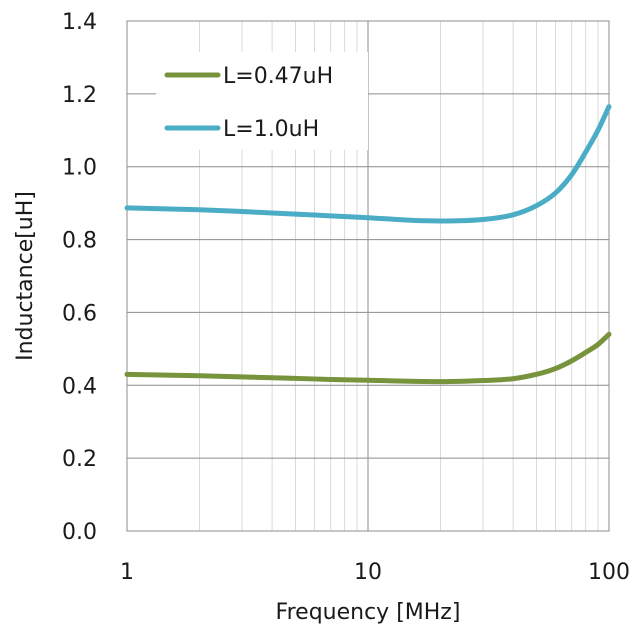 The height and width of the screenshot is (633, 636). Describe the element at coordinates (368, 572) in the screenshot. I see `x-tick-label: 10` at that location.